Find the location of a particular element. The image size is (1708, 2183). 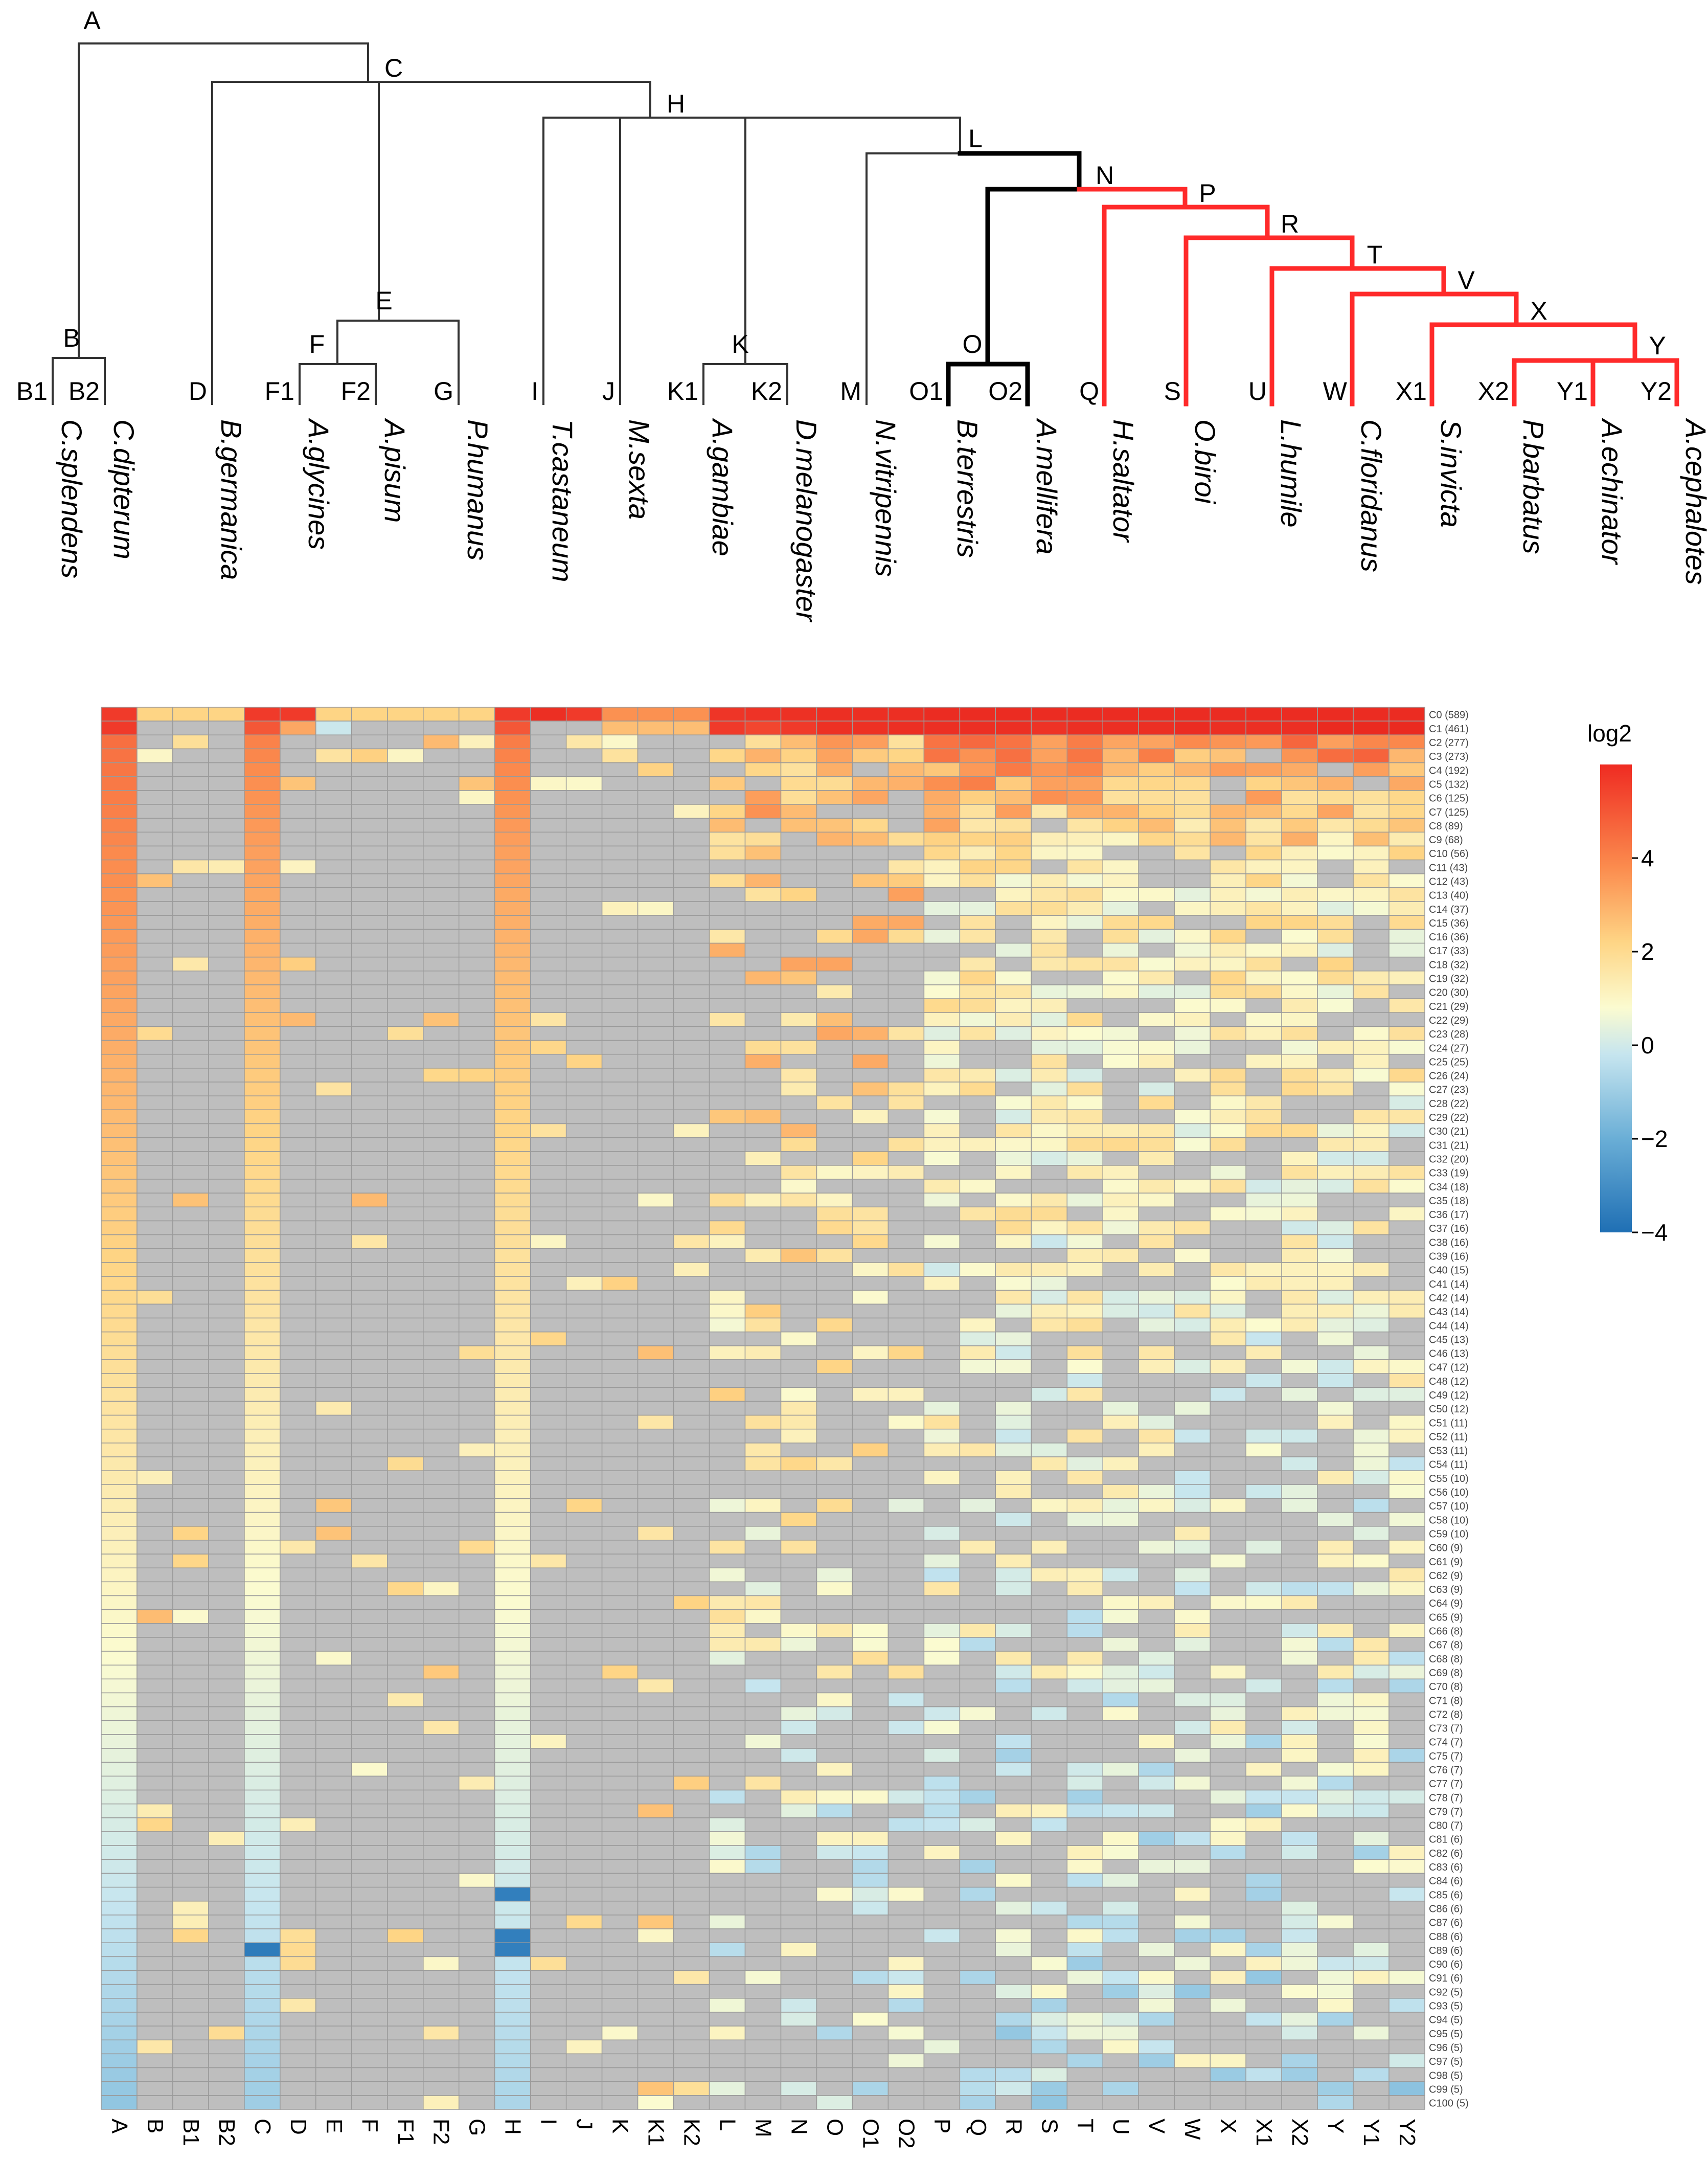

leaf-id-X2: X2 is located at coordinates (1493, 391).